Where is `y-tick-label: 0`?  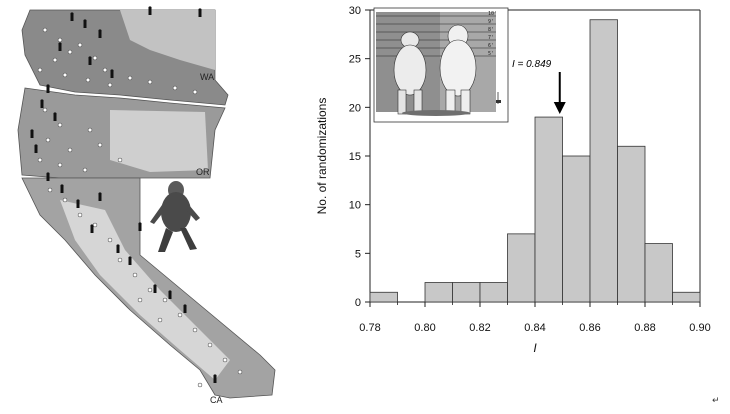 y-tick-label: 0 is located at coordinates (358, 303).